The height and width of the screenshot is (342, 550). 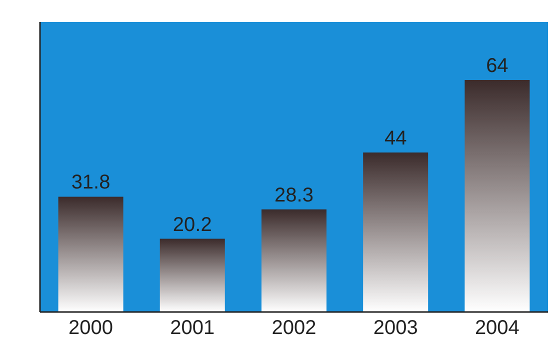 I want to click on x-tick-label: 2003, so click(x=395, y=328).